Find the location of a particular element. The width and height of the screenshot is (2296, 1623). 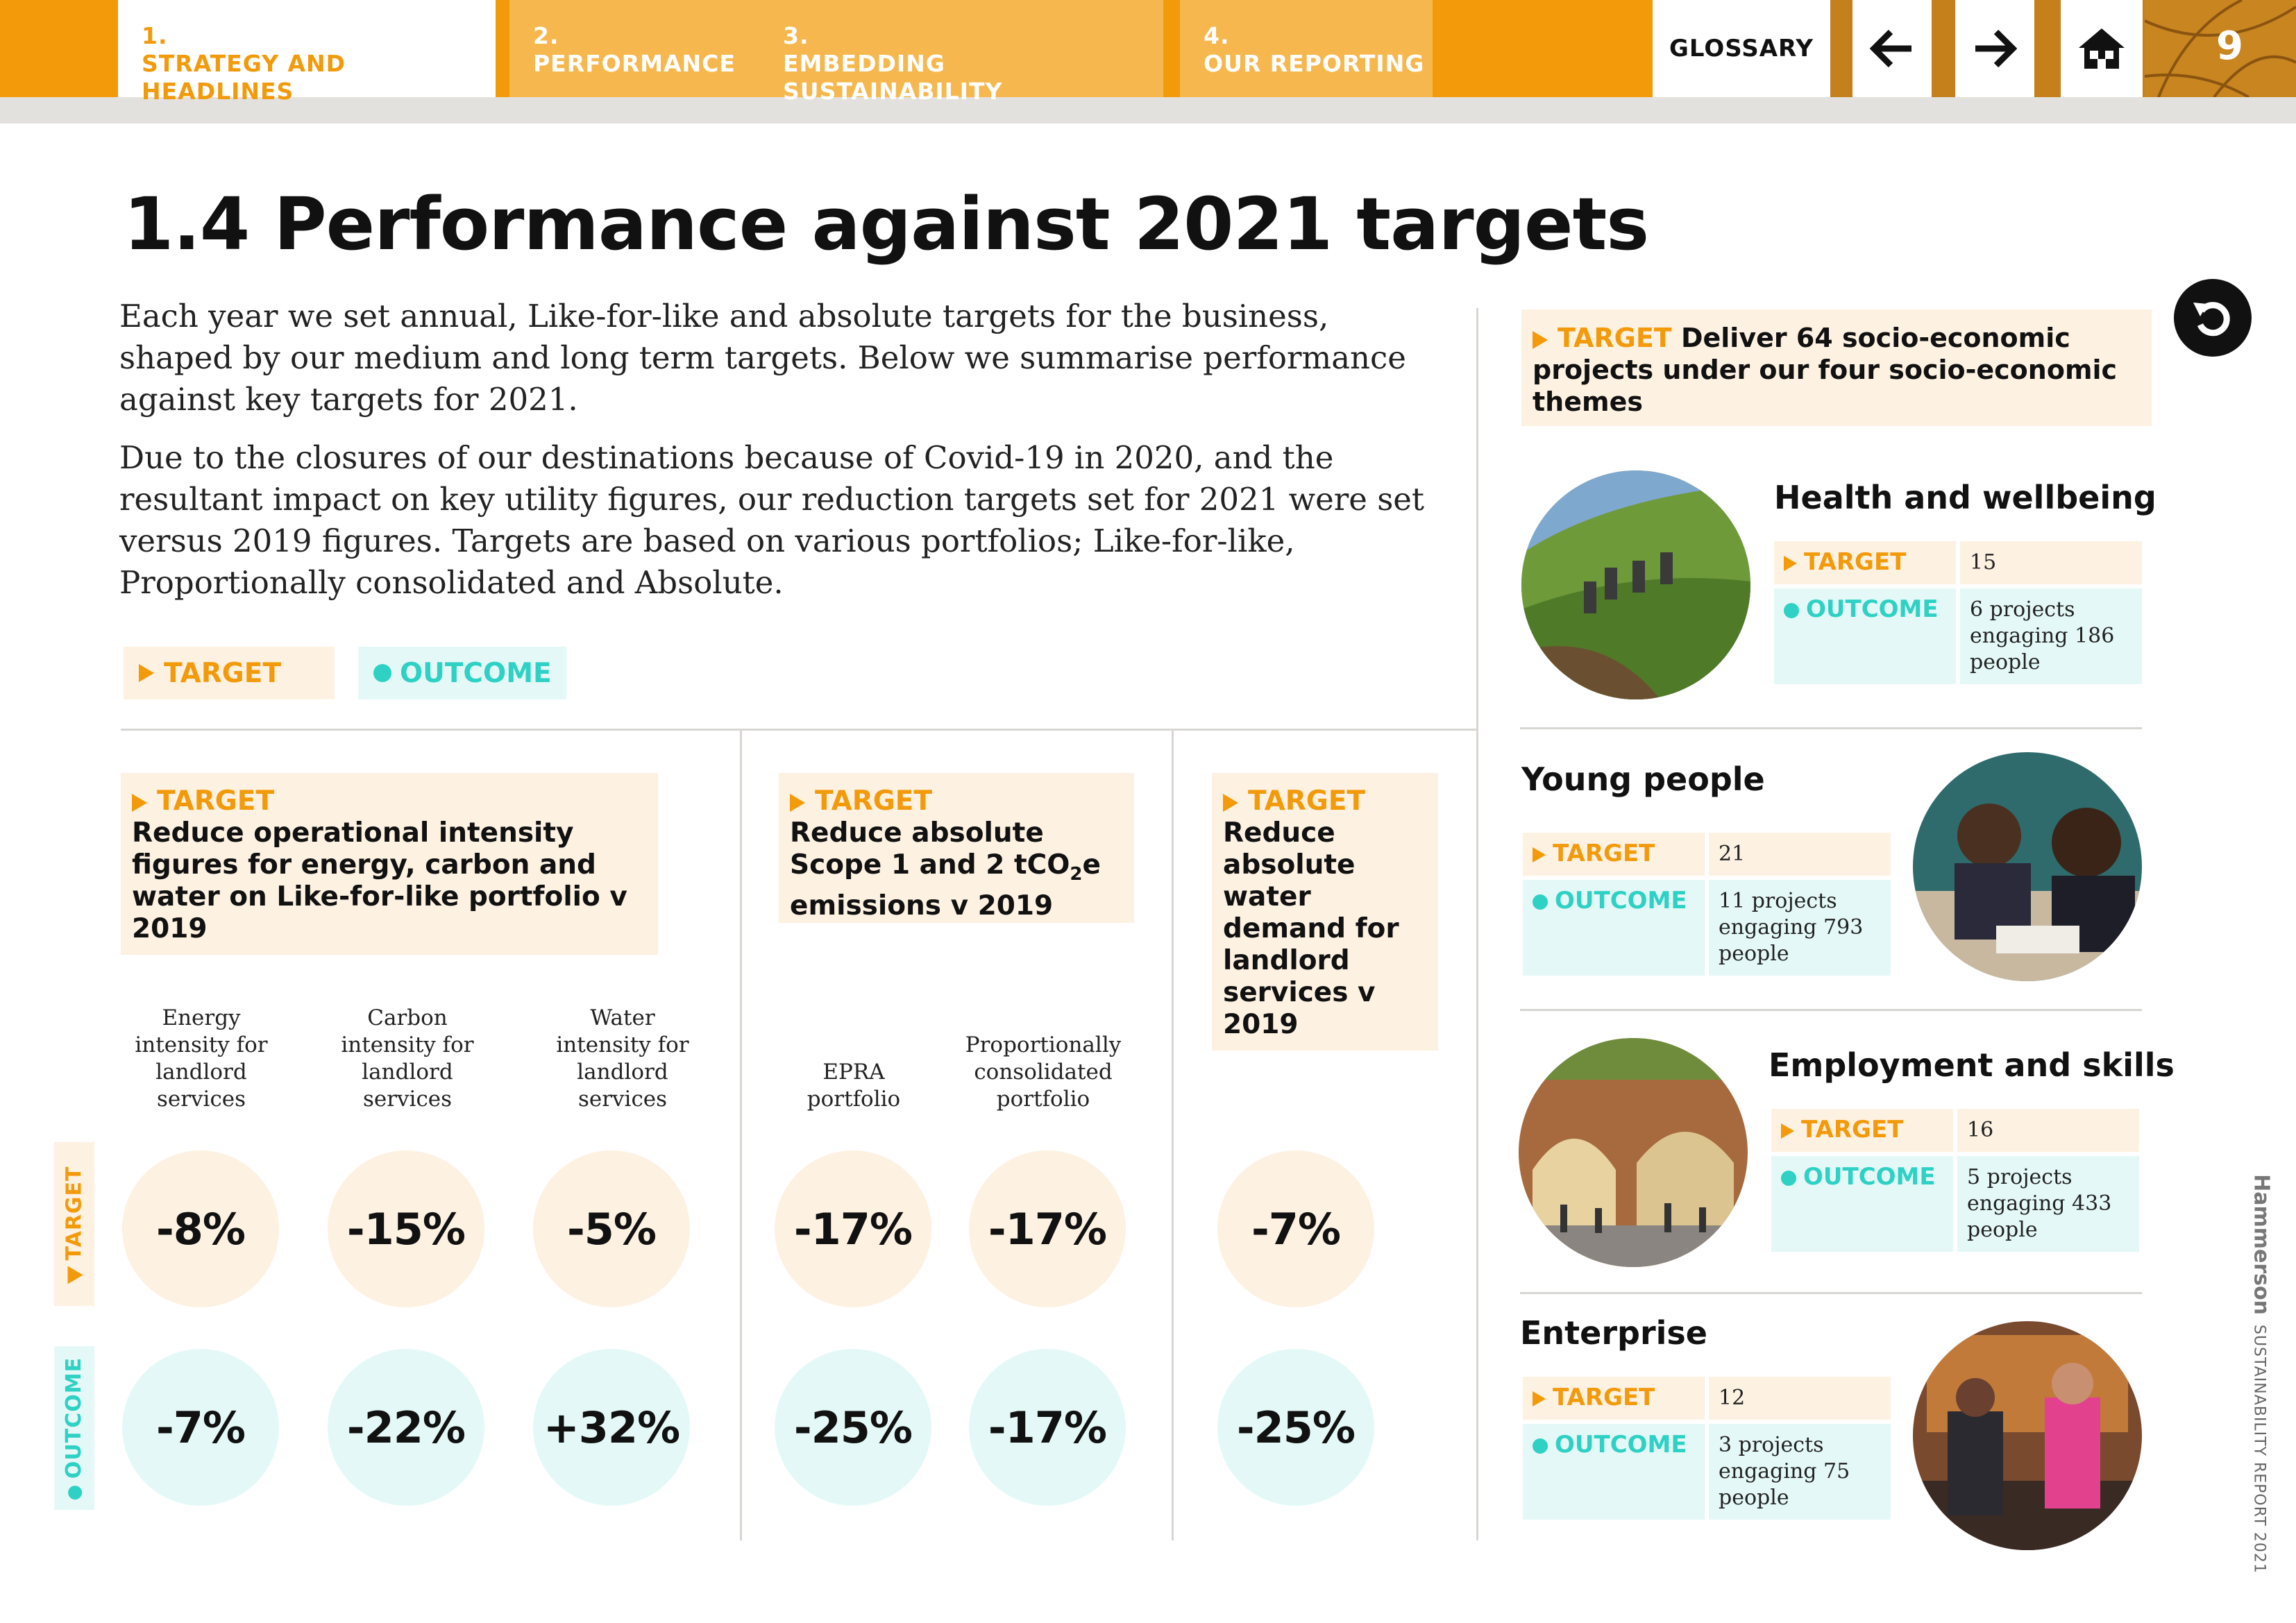

outcome-value: 11 projects engaging 793 people is located at coordinates (1800, 928).